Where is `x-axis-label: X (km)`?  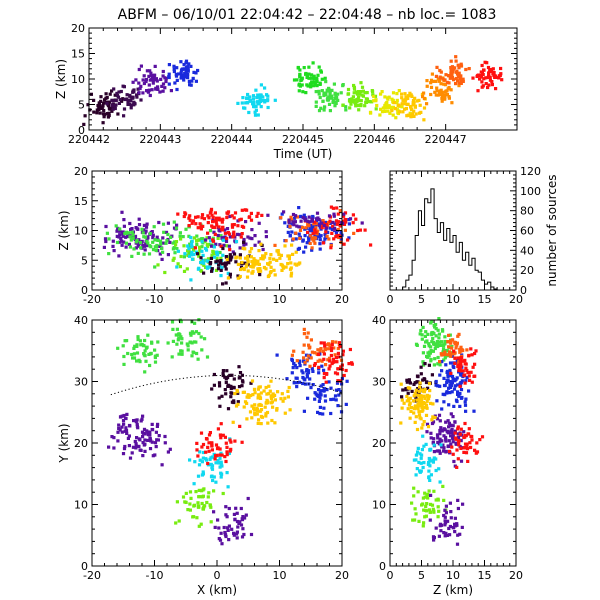
x-axis-label: X (km) is located at coordinates (217, 590).